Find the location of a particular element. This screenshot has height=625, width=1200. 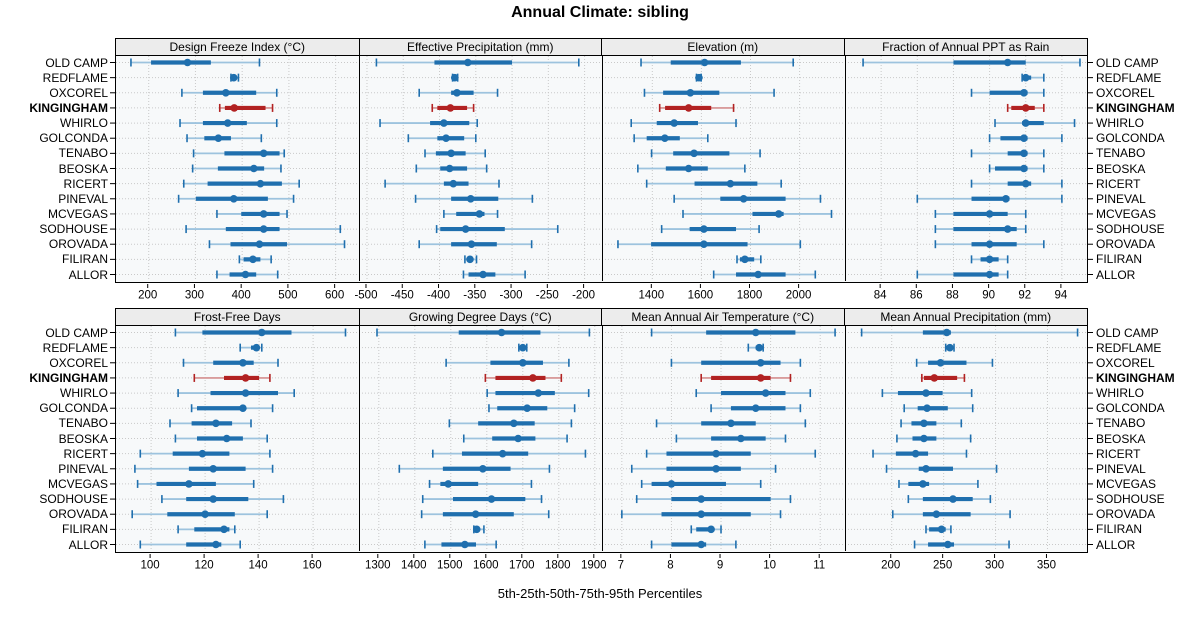

series-effective-precipitation-mm-allor is located at coordinates (494, 274).